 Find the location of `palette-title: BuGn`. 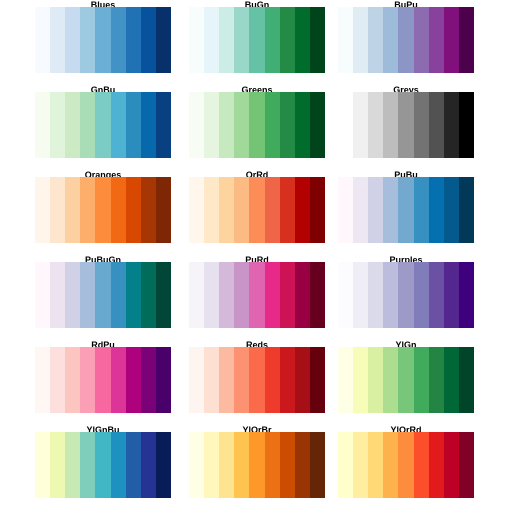

palette-title: BuGn is located at coordinates (257, 5).